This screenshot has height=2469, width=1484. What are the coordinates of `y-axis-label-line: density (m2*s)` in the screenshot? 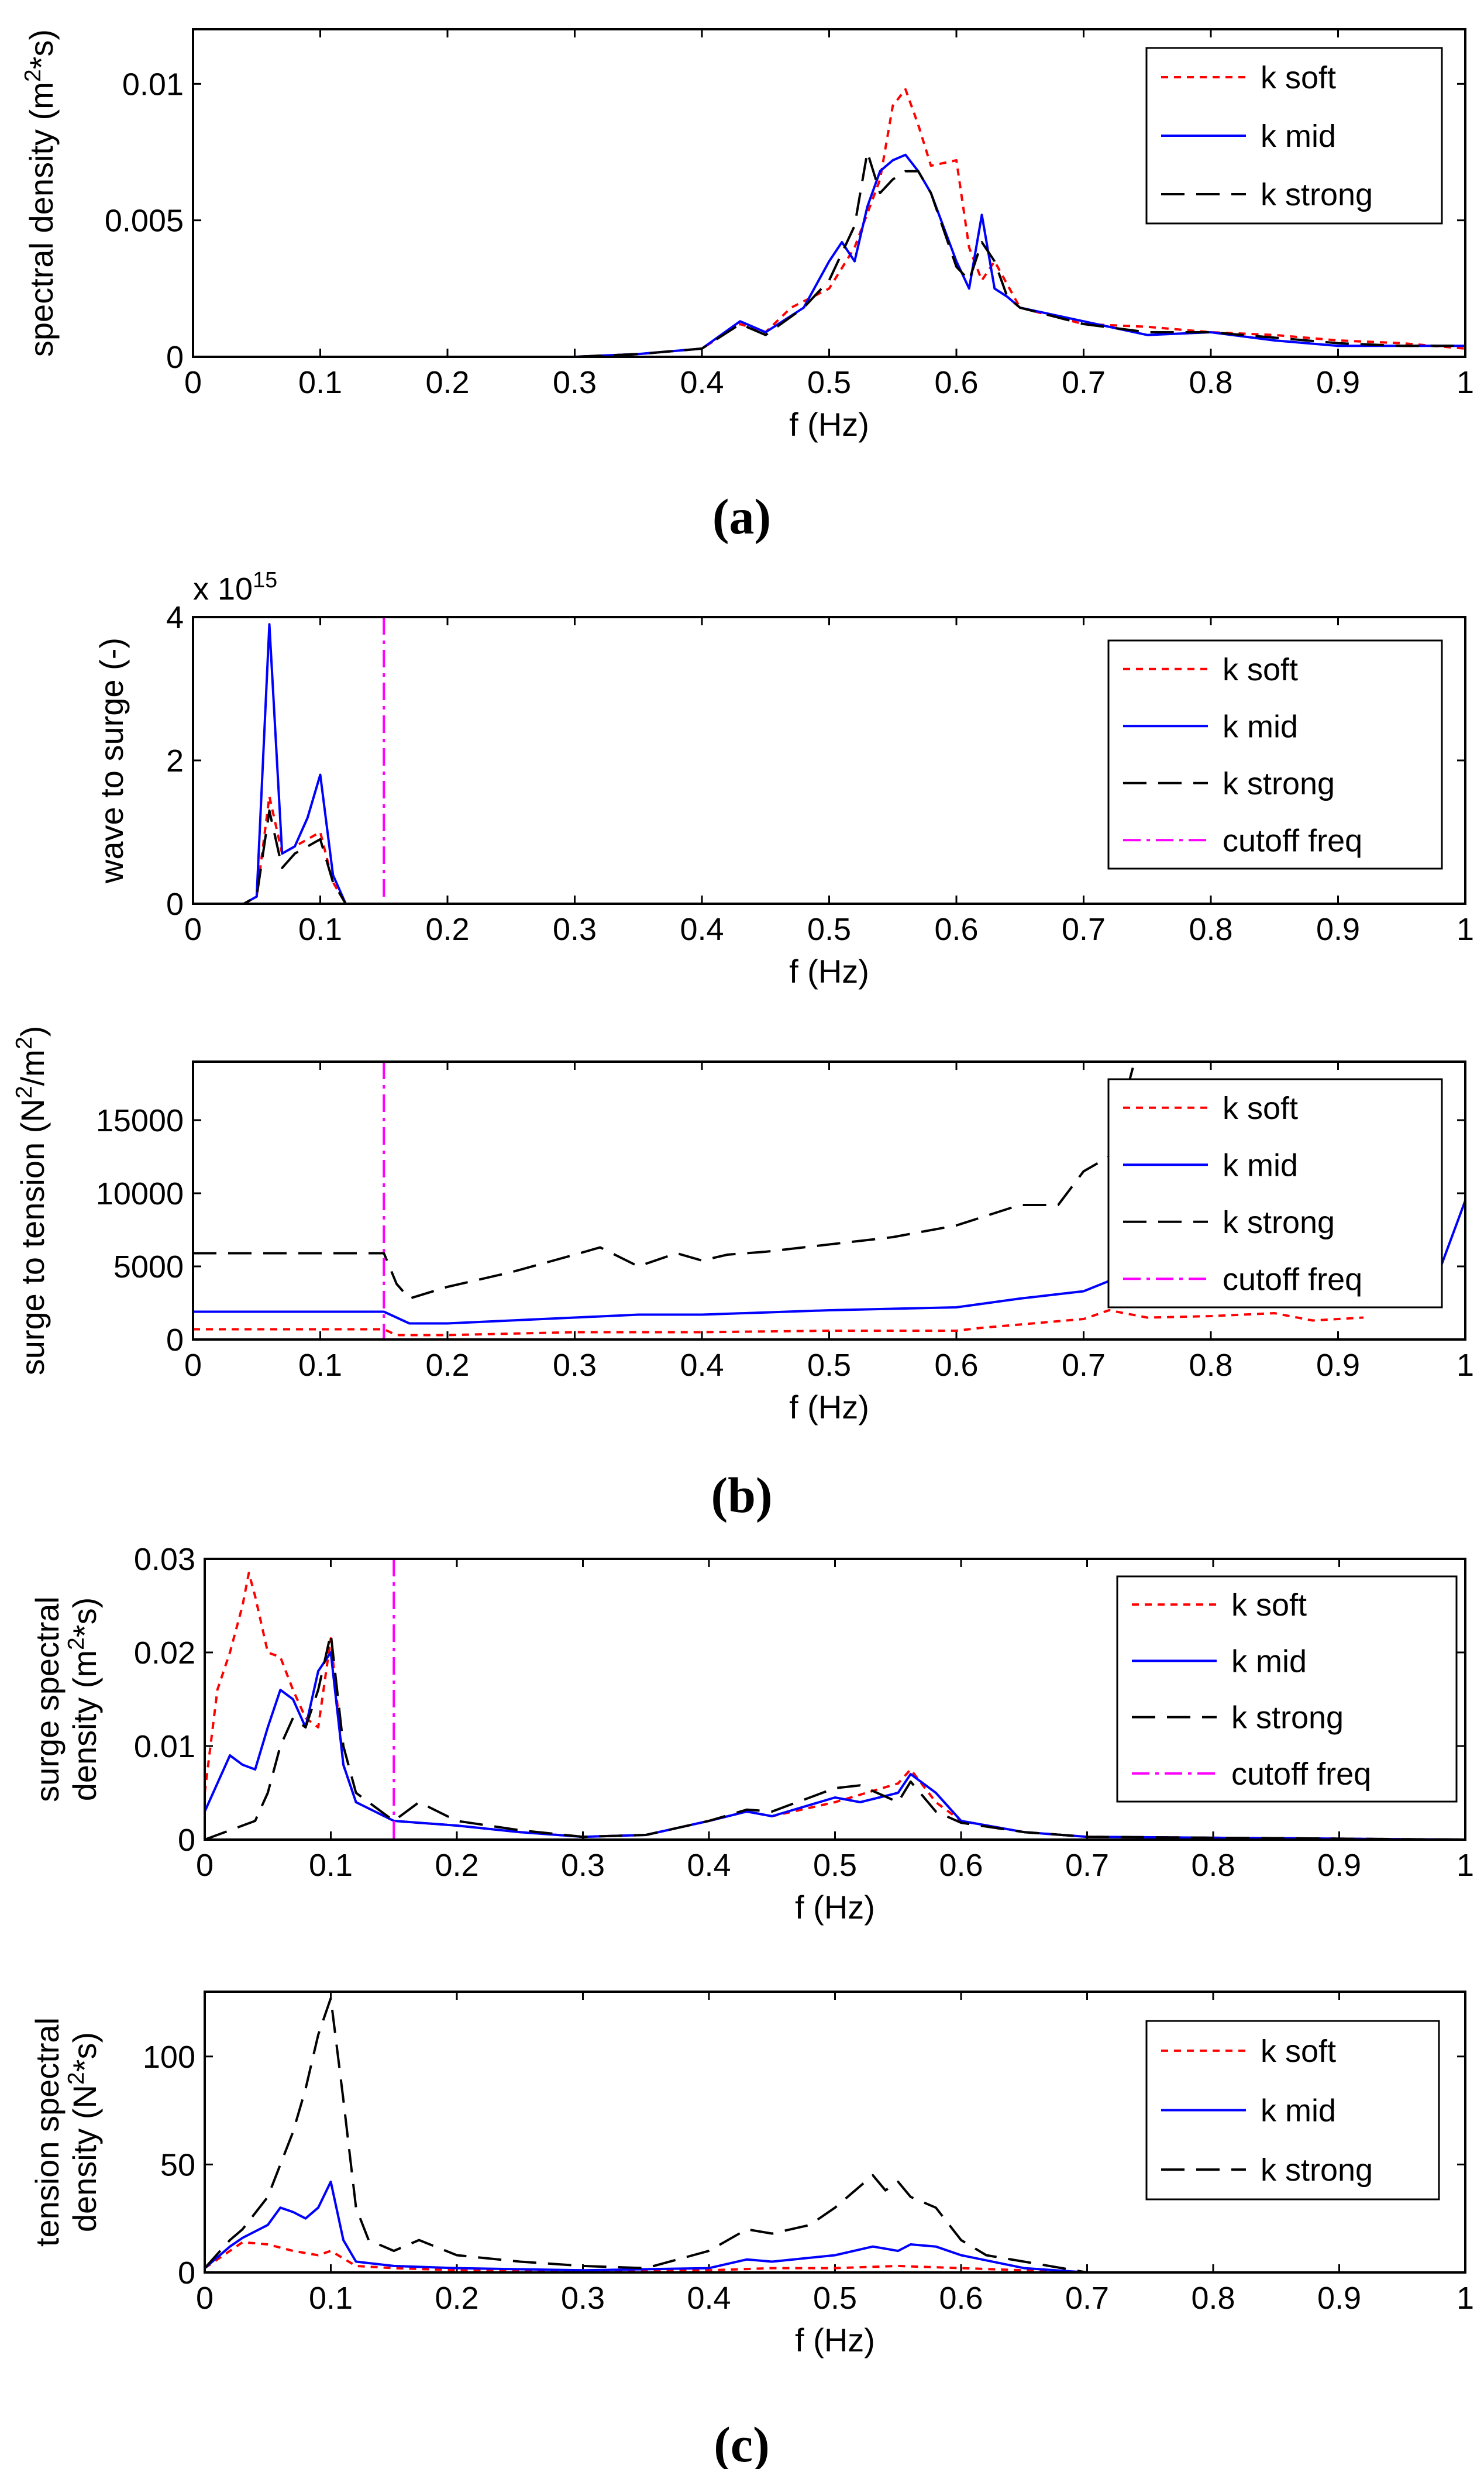 It's located at (84, 1699).